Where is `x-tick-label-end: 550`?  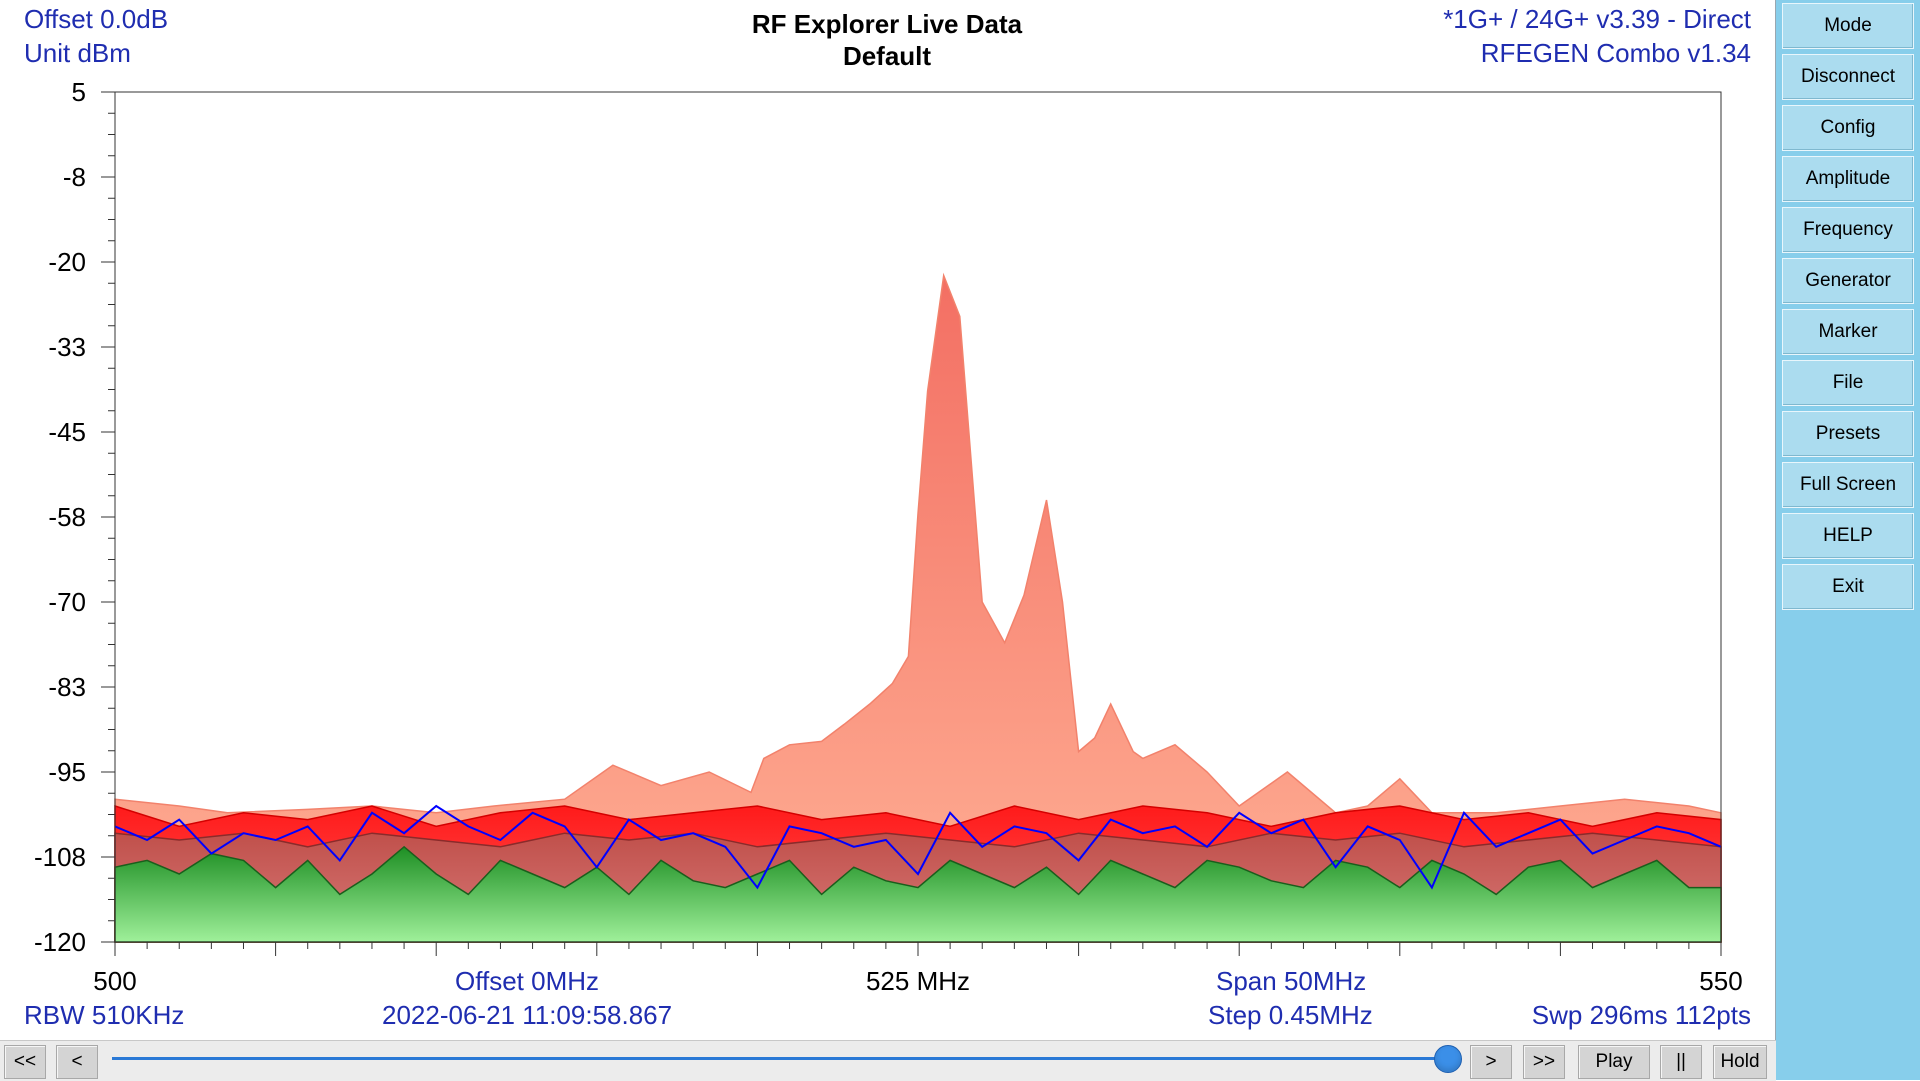 x-tick-label-end: 550 is located at coordinates (1720, 981).